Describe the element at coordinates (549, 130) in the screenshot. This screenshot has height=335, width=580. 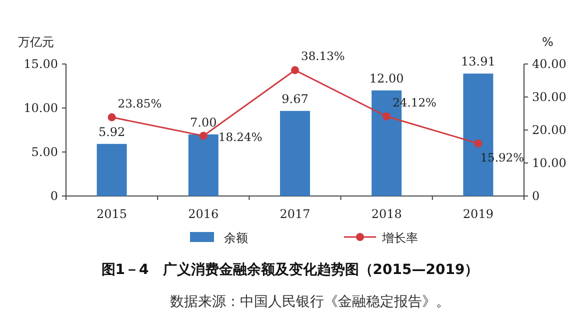
I see `y2-tick-label: 20.00` at that location.